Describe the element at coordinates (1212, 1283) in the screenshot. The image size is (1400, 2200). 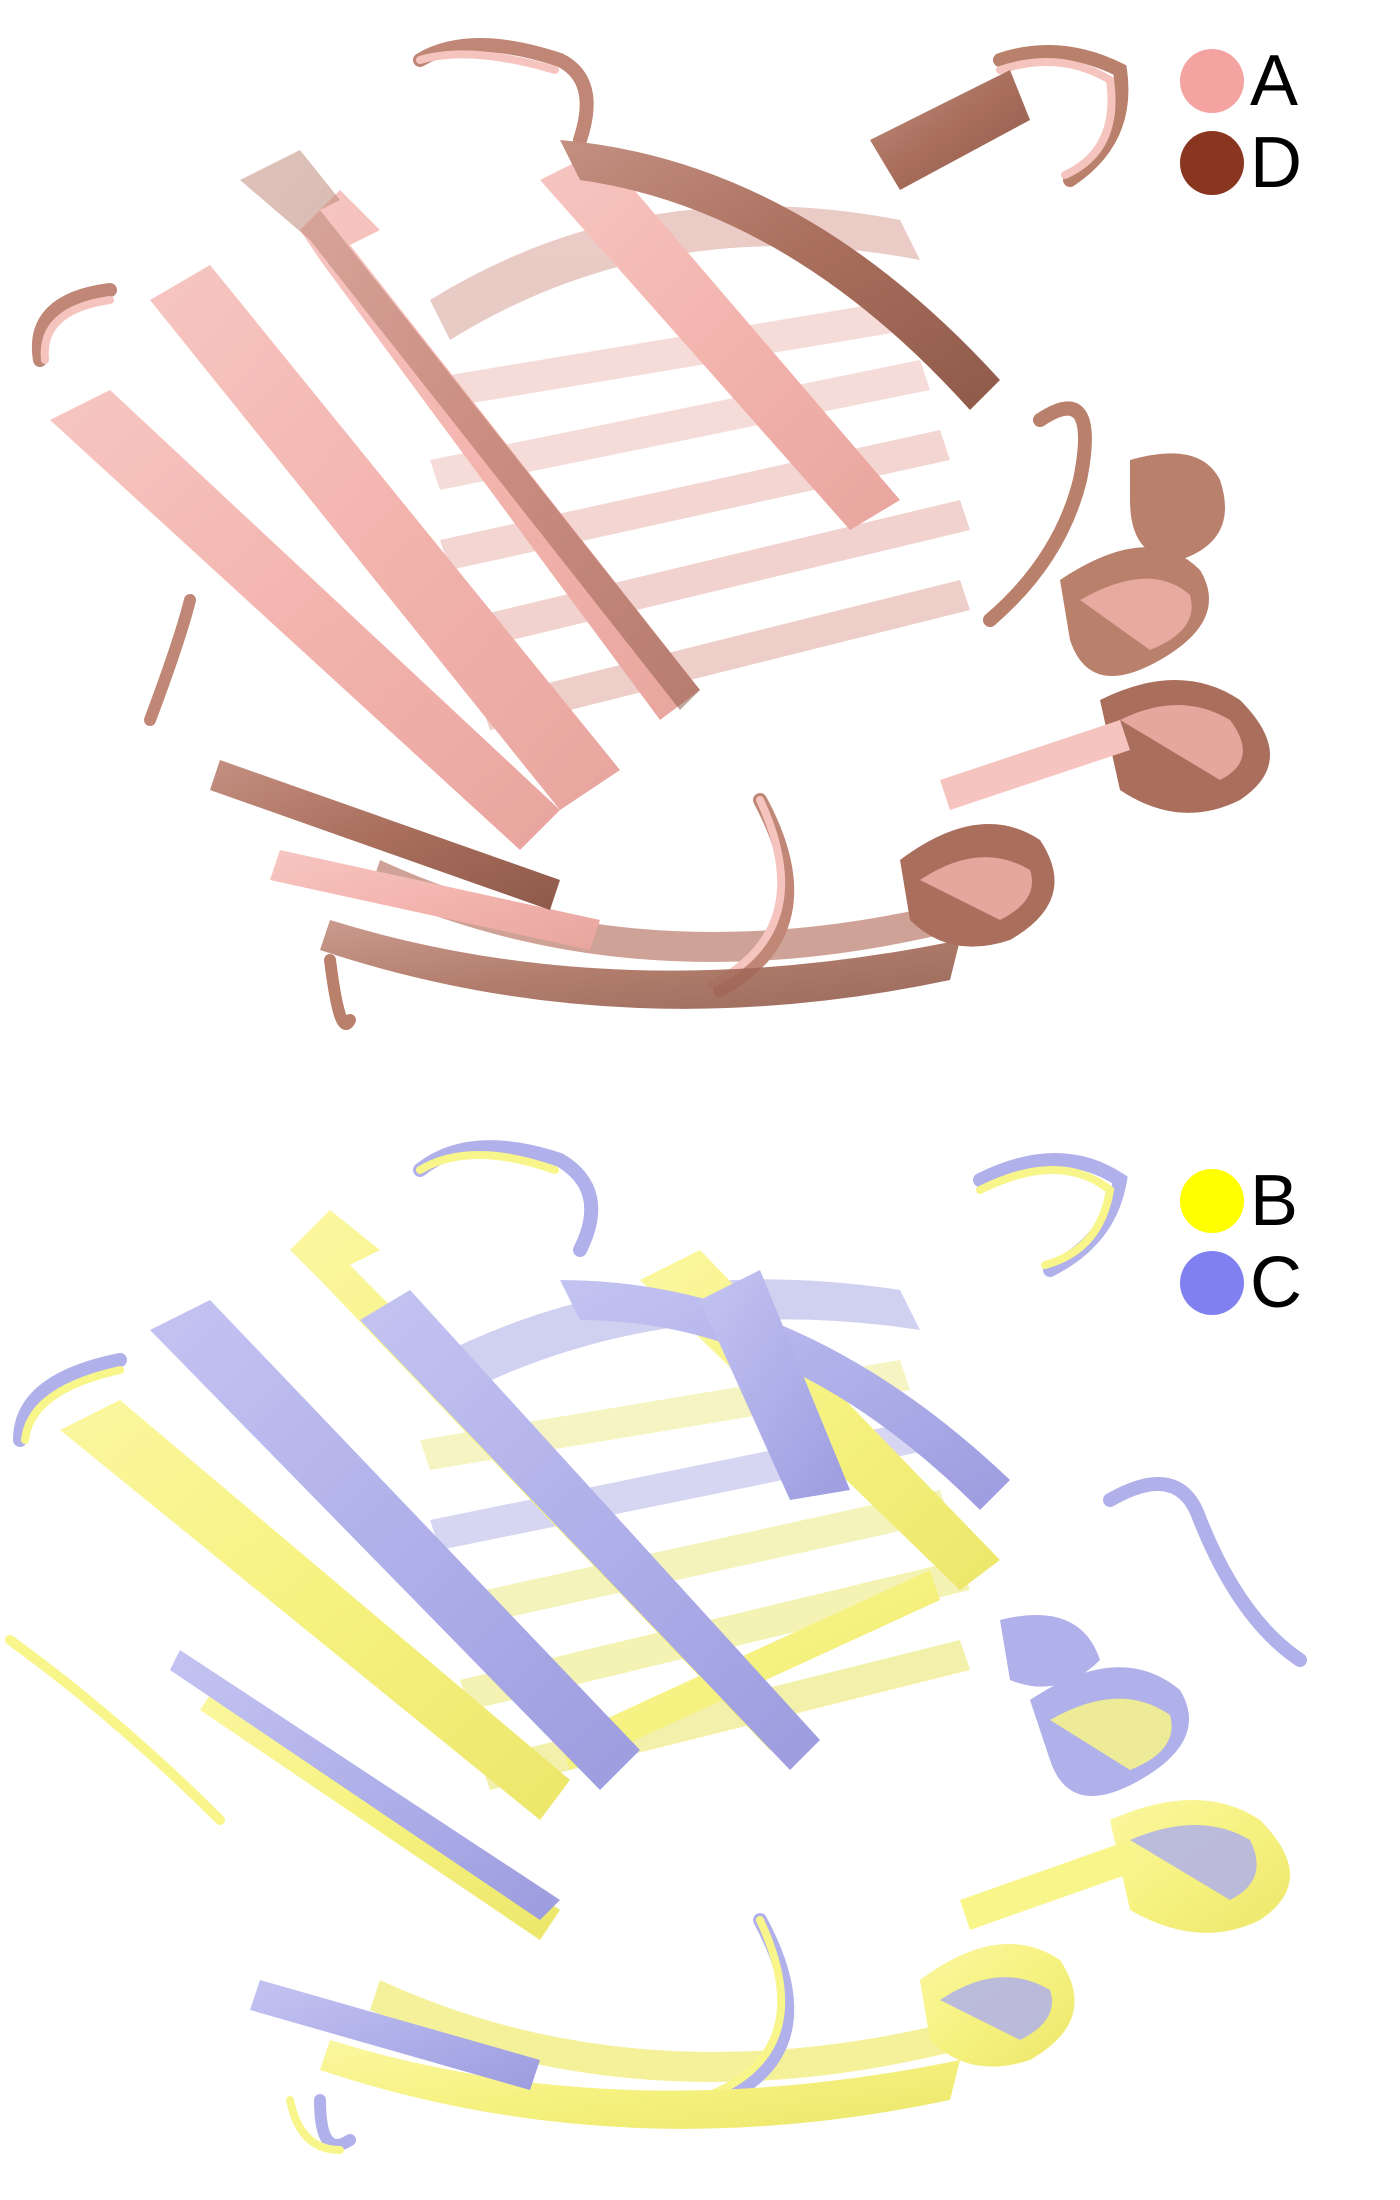
I see `legend-dot-c` at that location.